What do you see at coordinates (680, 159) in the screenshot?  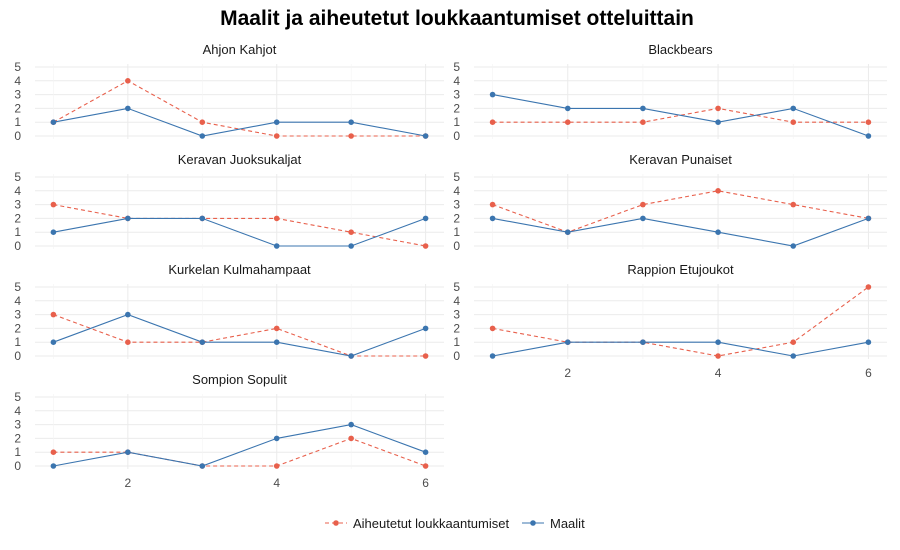 I see `panel-title: Keravan Punaiset` at bounding box center [680, 159].